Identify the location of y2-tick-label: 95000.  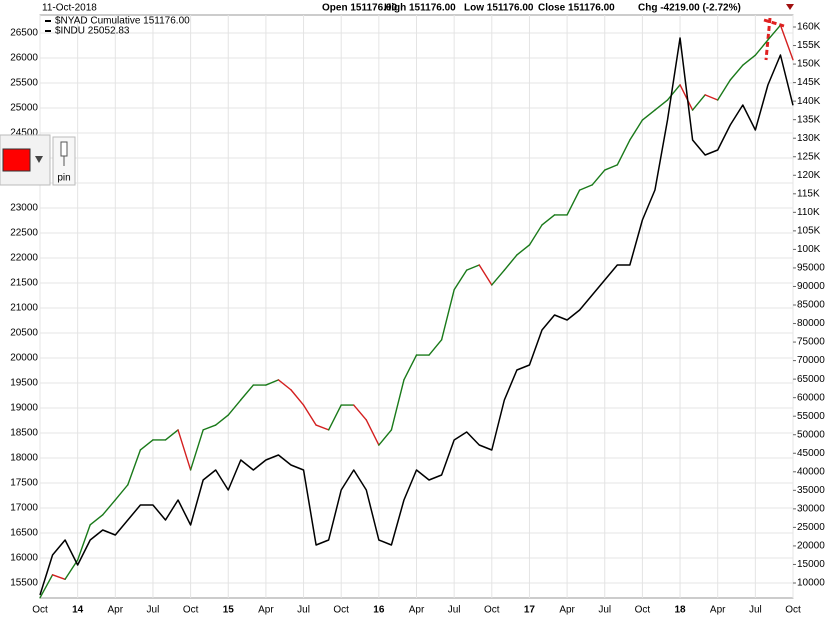
(811, 268).